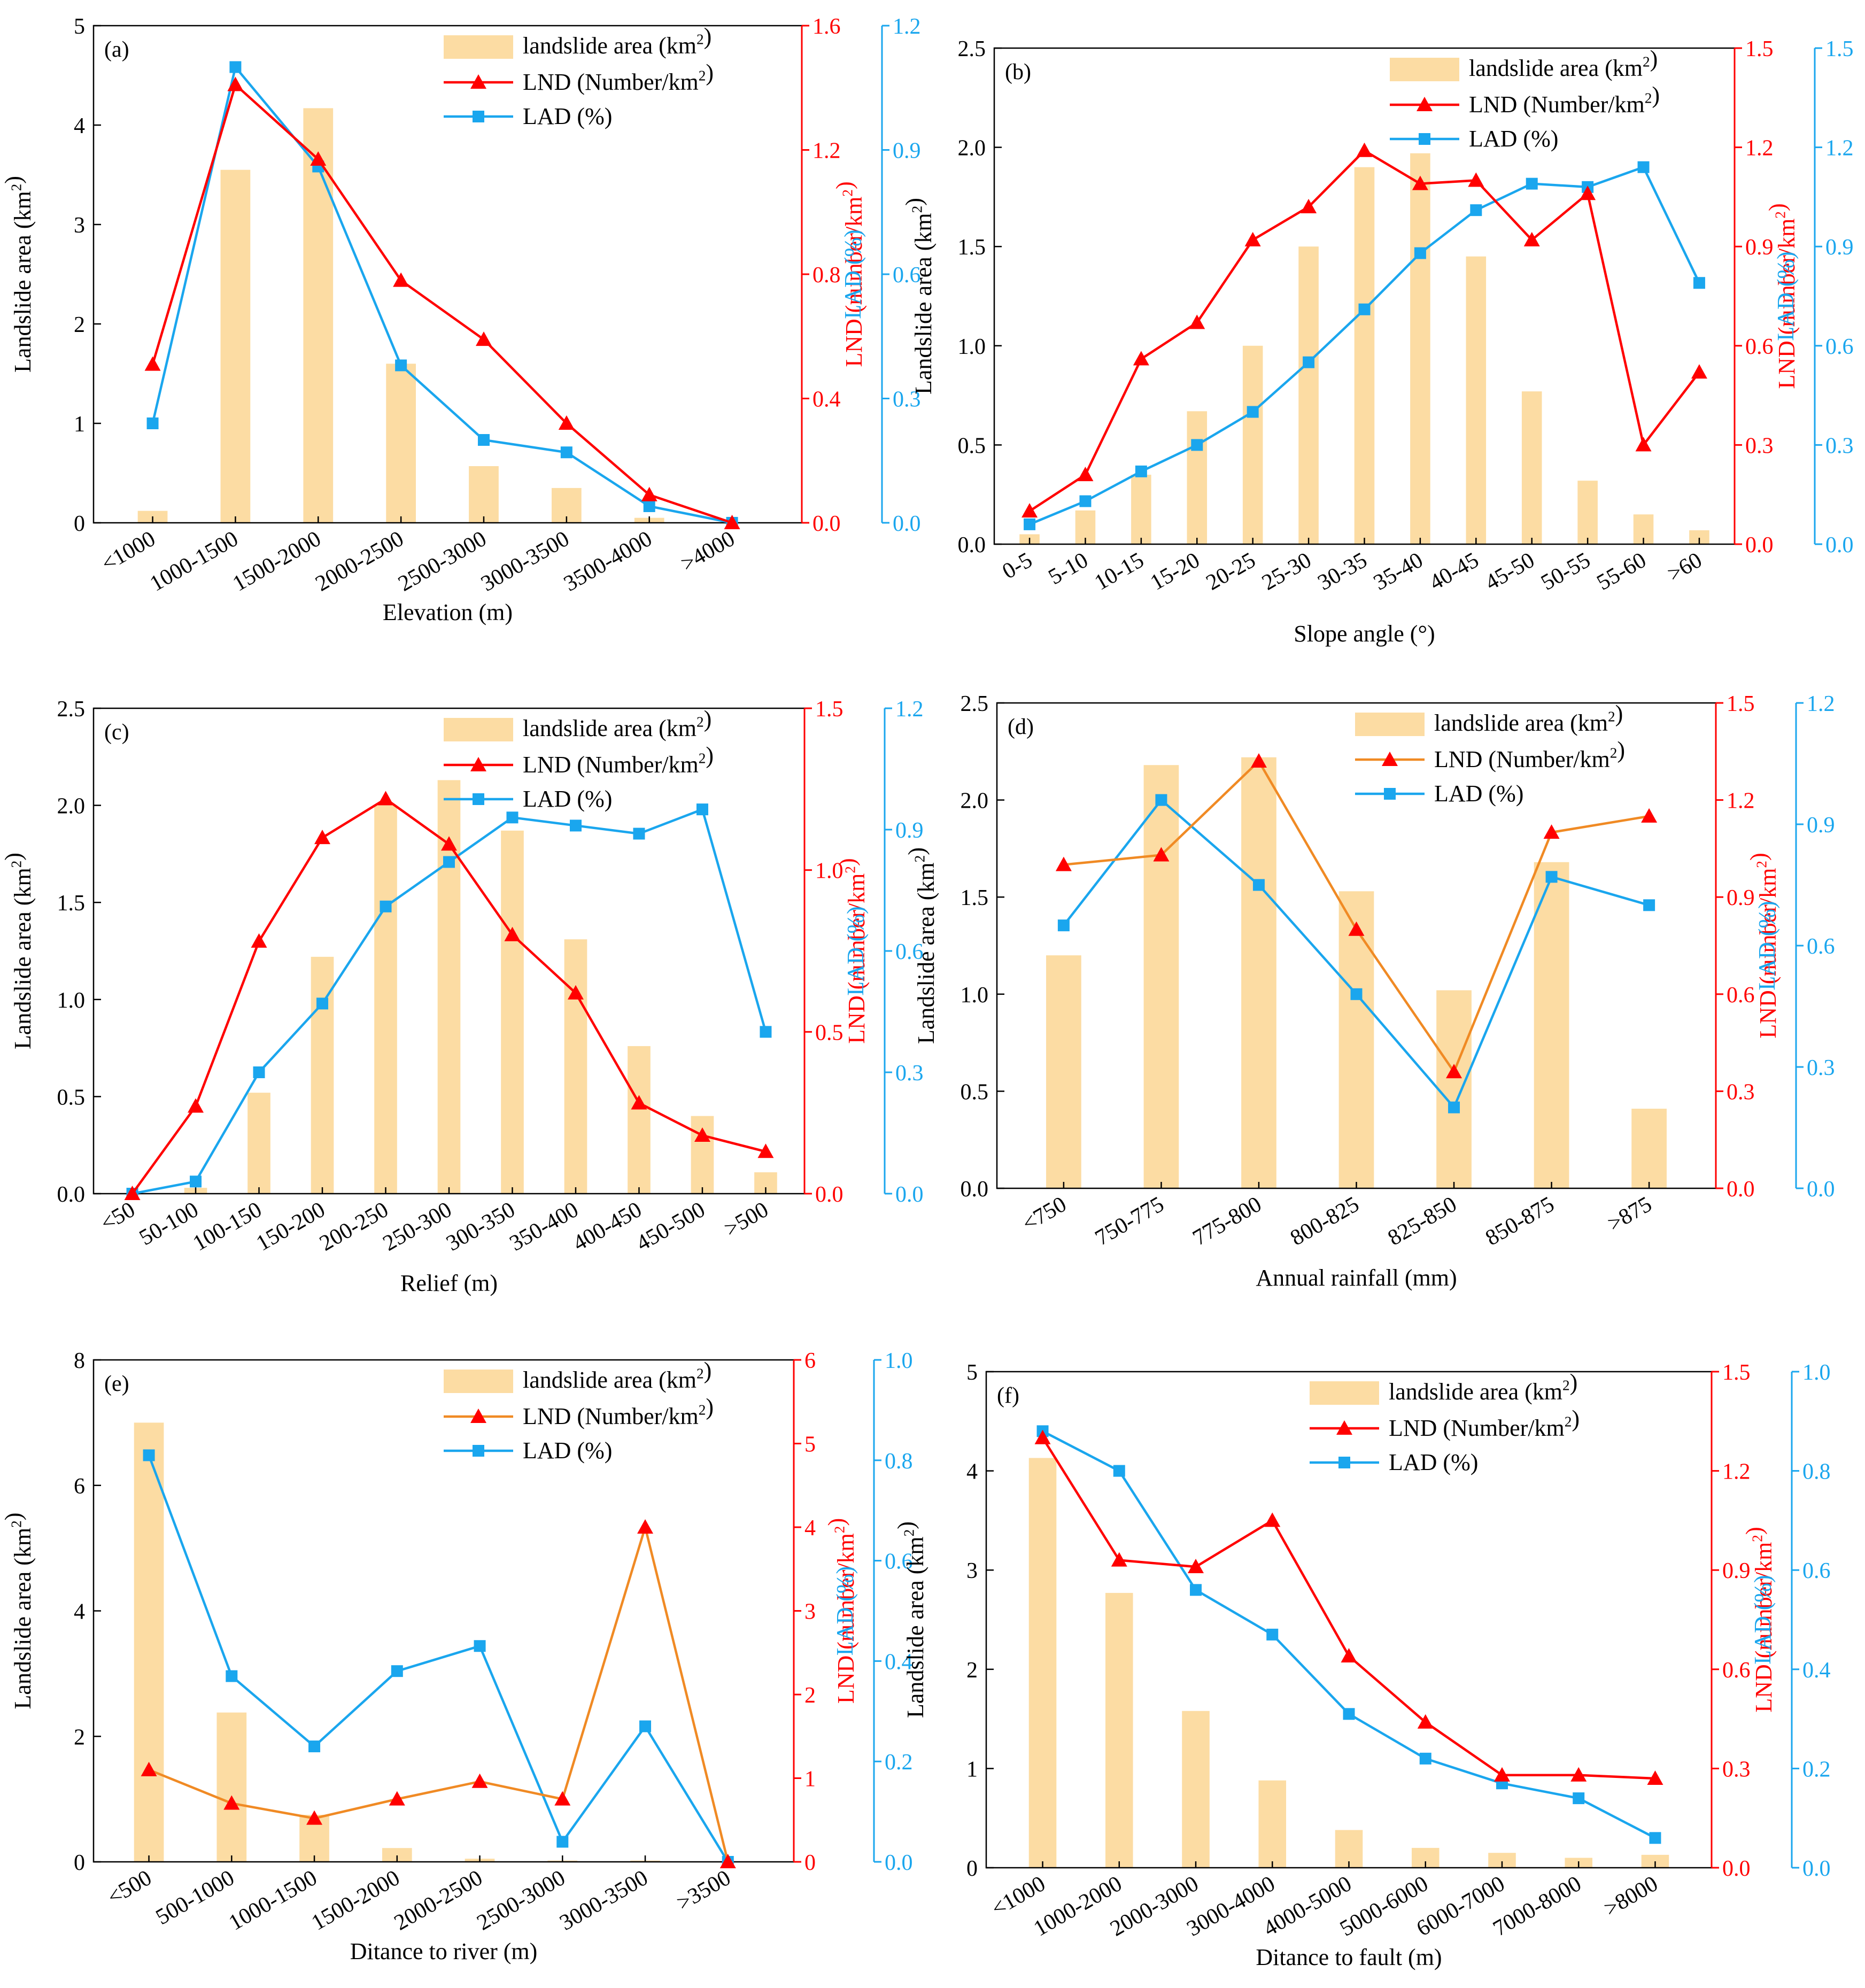 This screenshot has height=1988, width=1865. I want to click on left-tick-label: 2, so click(79, 1737).